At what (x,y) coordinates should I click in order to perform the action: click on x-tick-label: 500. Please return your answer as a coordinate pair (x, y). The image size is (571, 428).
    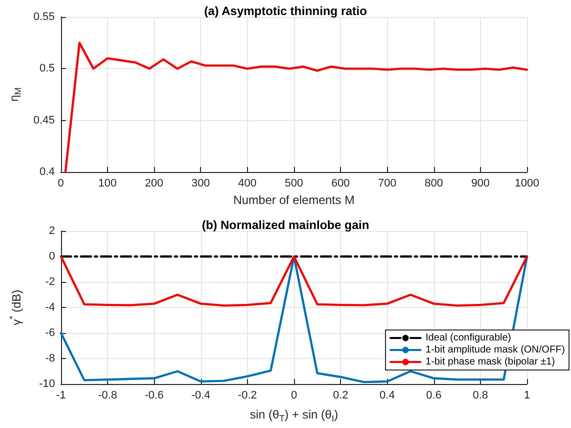
    Looking at the image, I should click on (294, 184).